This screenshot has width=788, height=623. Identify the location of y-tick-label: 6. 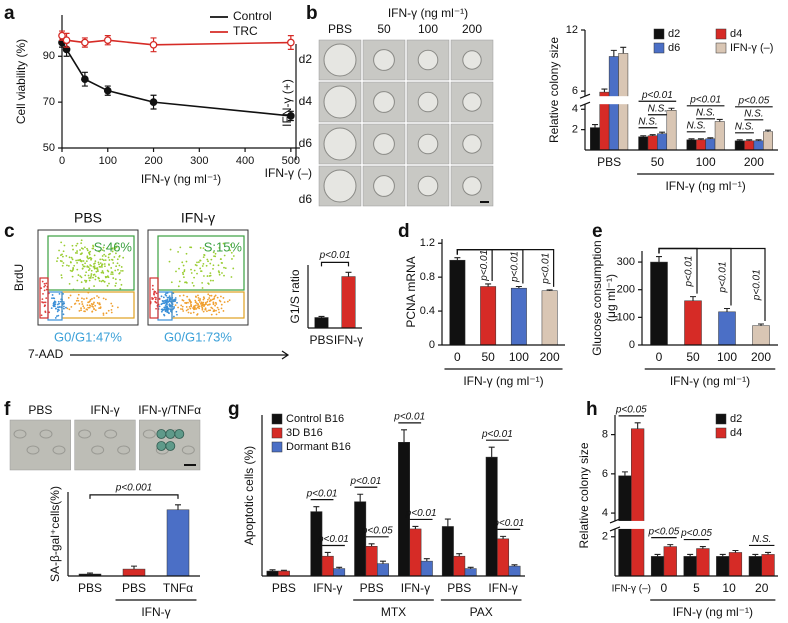
(575, 91).